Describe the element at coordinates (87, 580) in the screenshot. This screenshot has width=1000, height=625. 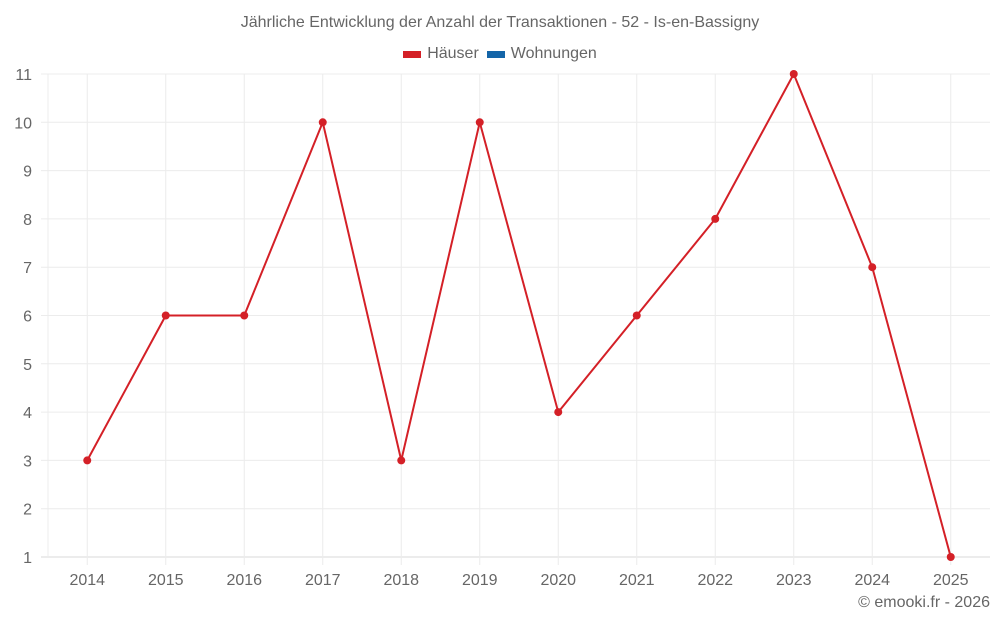
I see `x-tick-label: 2014` at that location.